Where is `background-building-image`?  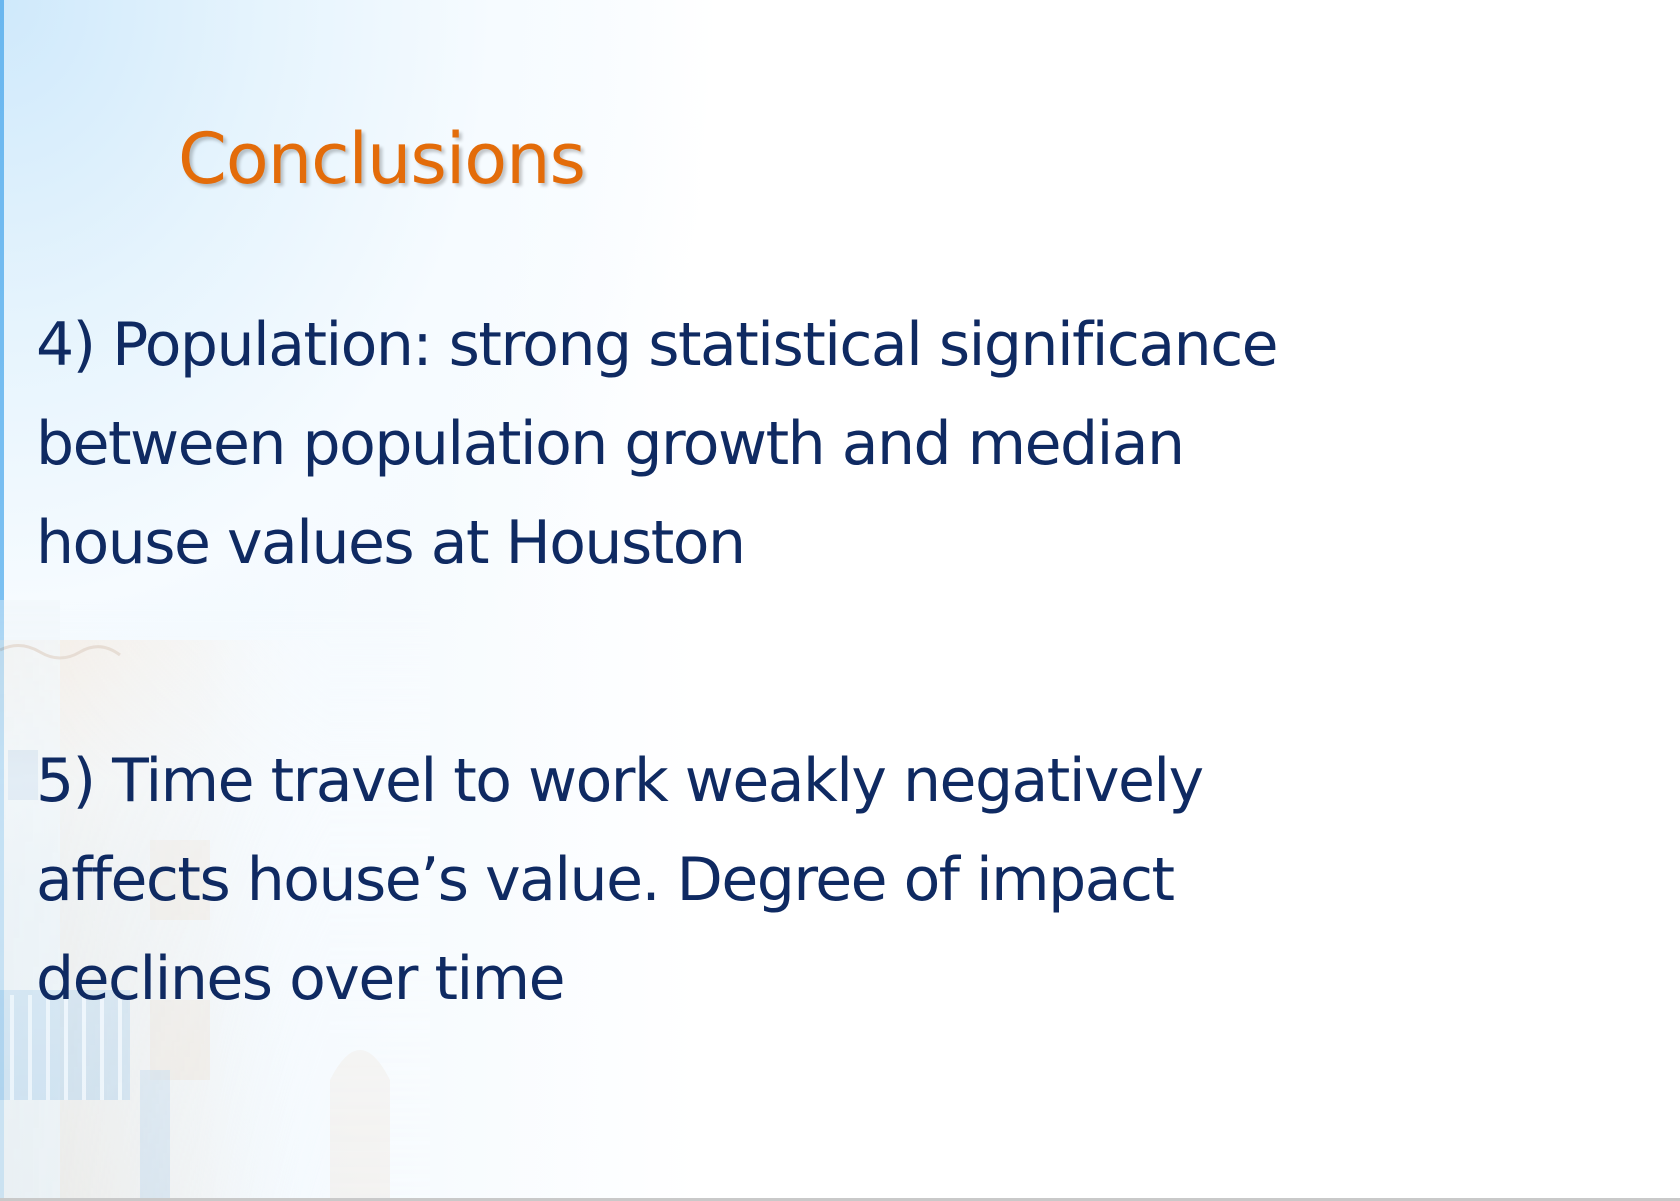
background-building-image is located at coordinates (215, 900).